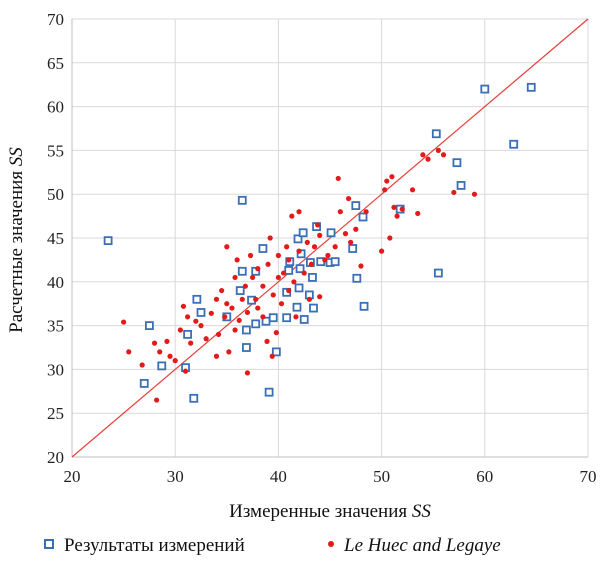 This screenshot has height=566, width=608. I want to click on y-axis-label: Расчетные значения SS, so click(16, 240).